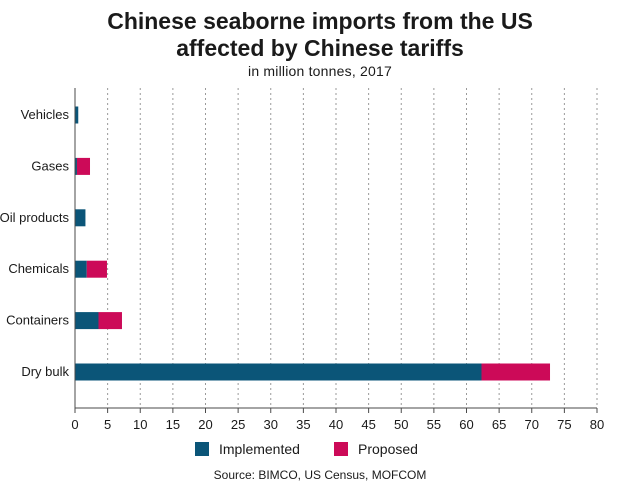  Describe the element at coordinates (597, 424) in the screenshot. I see `x-tick-label: 80` at that location.